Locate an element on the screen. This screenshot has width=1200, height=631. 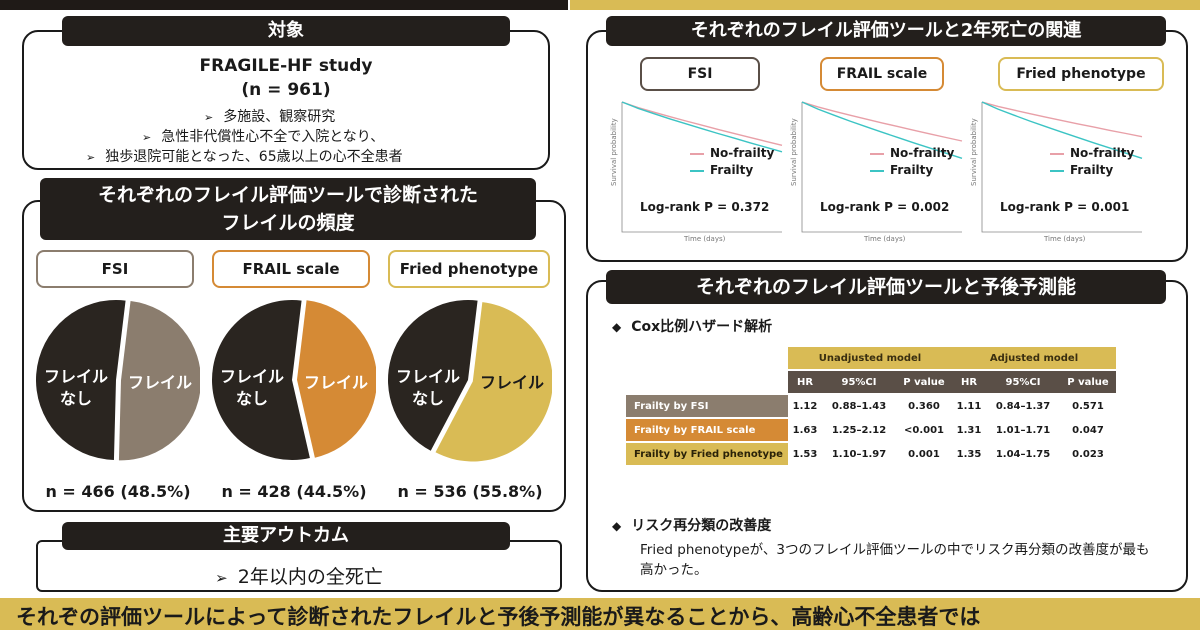
subject-header: 対象 is located at coordinates (286, 31).